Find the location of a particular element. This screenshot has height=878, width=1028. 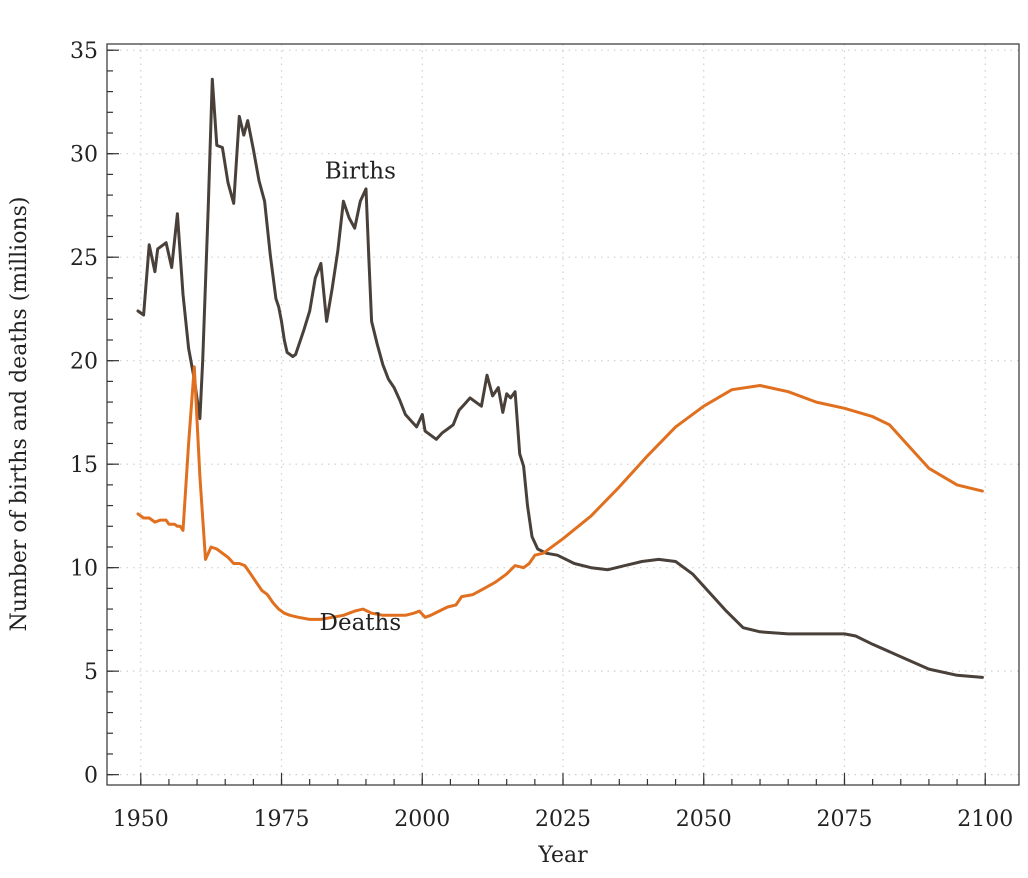

y-tick-label: 5 is located at coordinates (91, 672).